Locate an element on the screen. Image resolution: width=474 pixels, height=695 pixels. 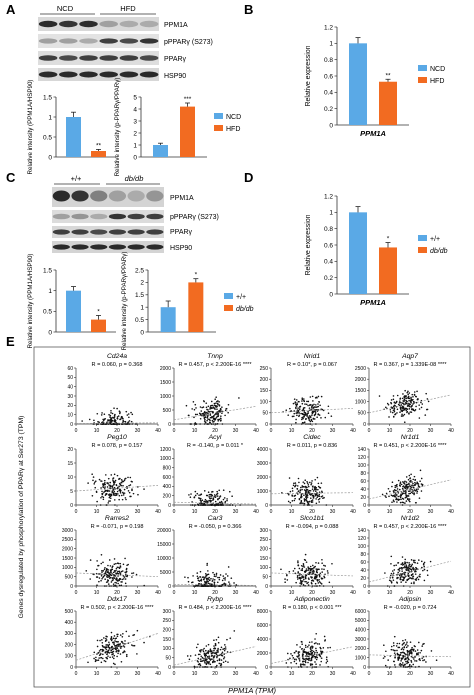
x-tick-label: 40 is located at coordinates (353, 512).